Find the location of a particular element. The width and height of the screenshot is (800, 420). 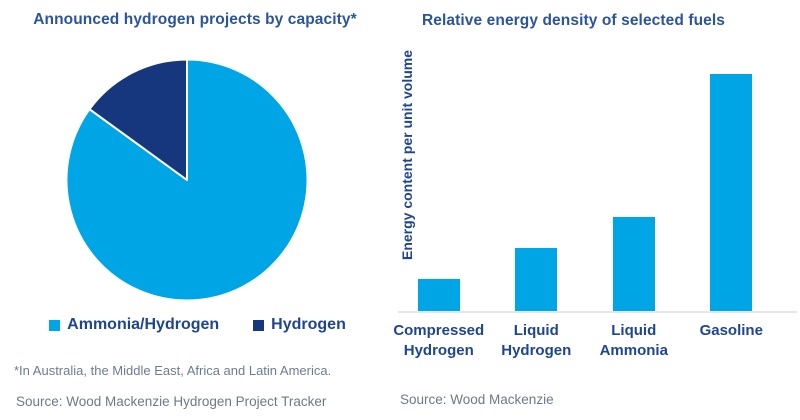

bar-slot-compressed-hydrogen is located at coordinates (439, 181).